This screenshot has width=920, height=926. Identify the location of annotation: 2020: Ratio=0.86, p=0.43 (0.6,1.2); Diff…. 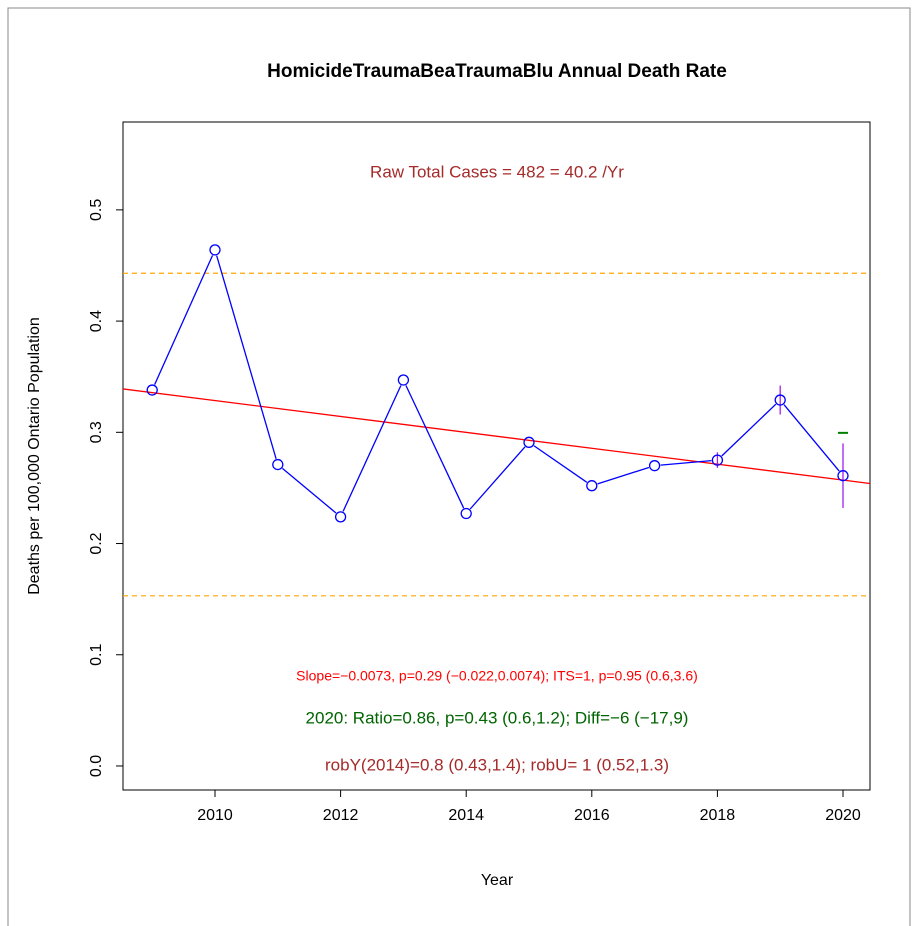
(497, 717).